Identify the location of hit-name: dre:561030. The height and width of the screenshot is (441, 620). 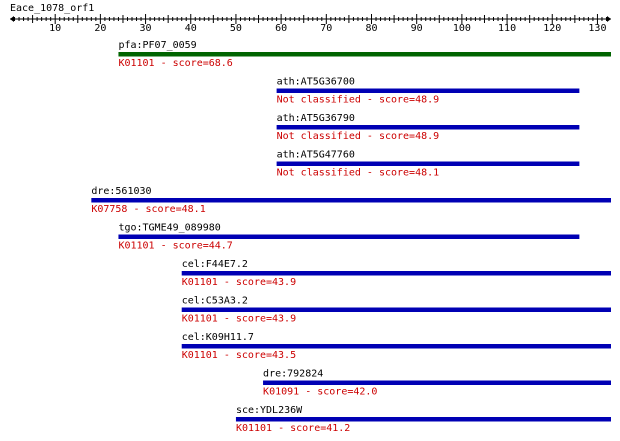
(121, 191).